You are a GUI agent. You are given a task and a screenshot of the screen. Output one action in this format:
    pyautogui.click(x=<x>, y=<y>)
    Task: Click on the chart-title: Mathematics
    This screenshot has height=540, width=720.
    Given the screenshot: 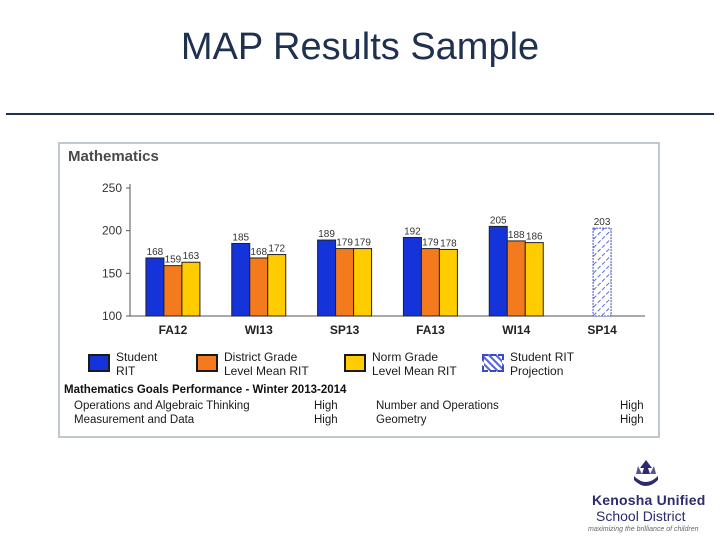 What is the action you would take?
    pyautogui.click(x=113, y=156)
    